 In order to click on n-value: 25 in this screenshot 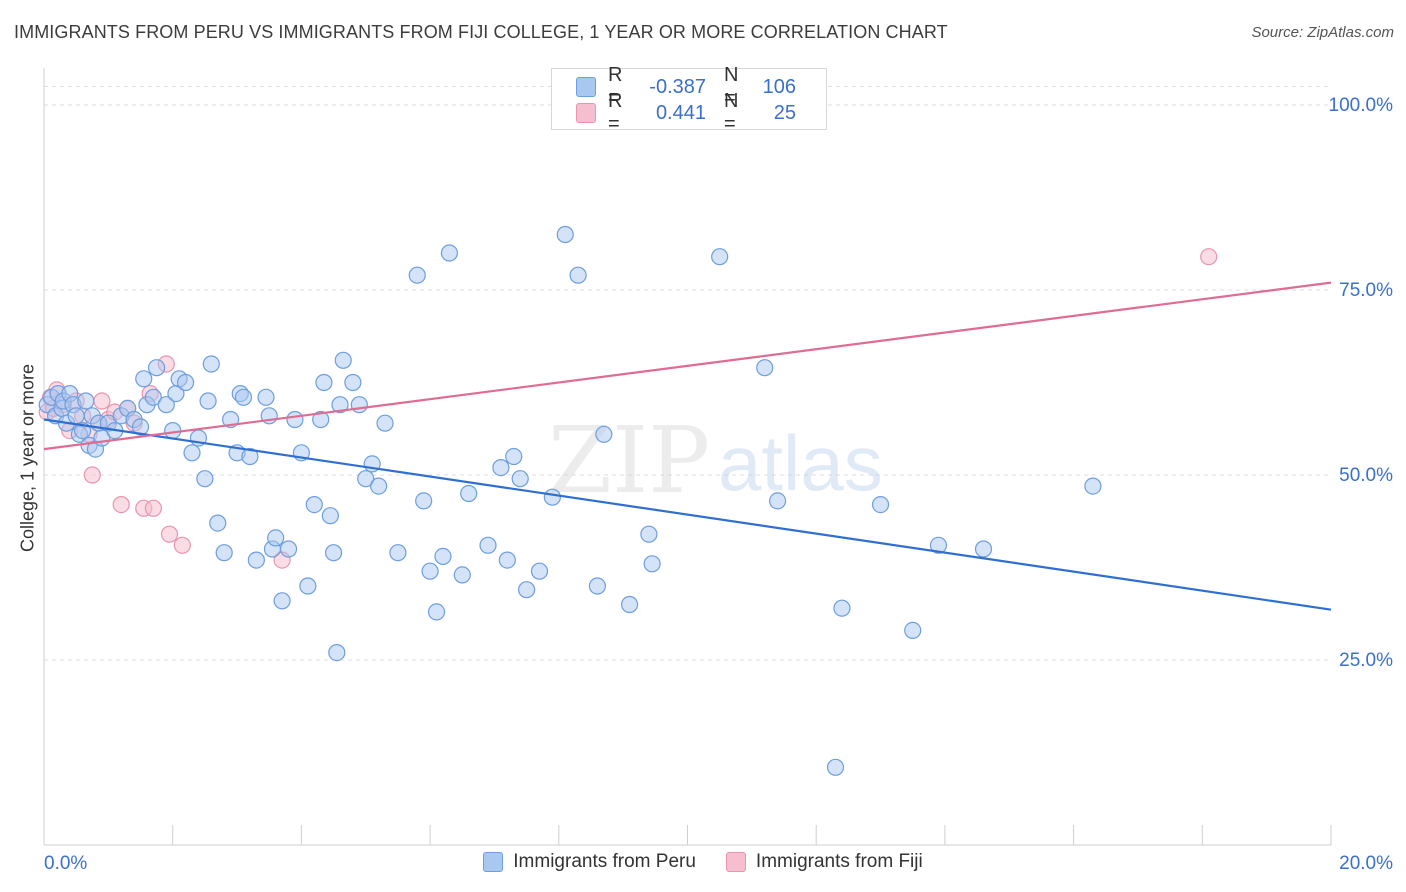, I will do `click(784, 112)`.